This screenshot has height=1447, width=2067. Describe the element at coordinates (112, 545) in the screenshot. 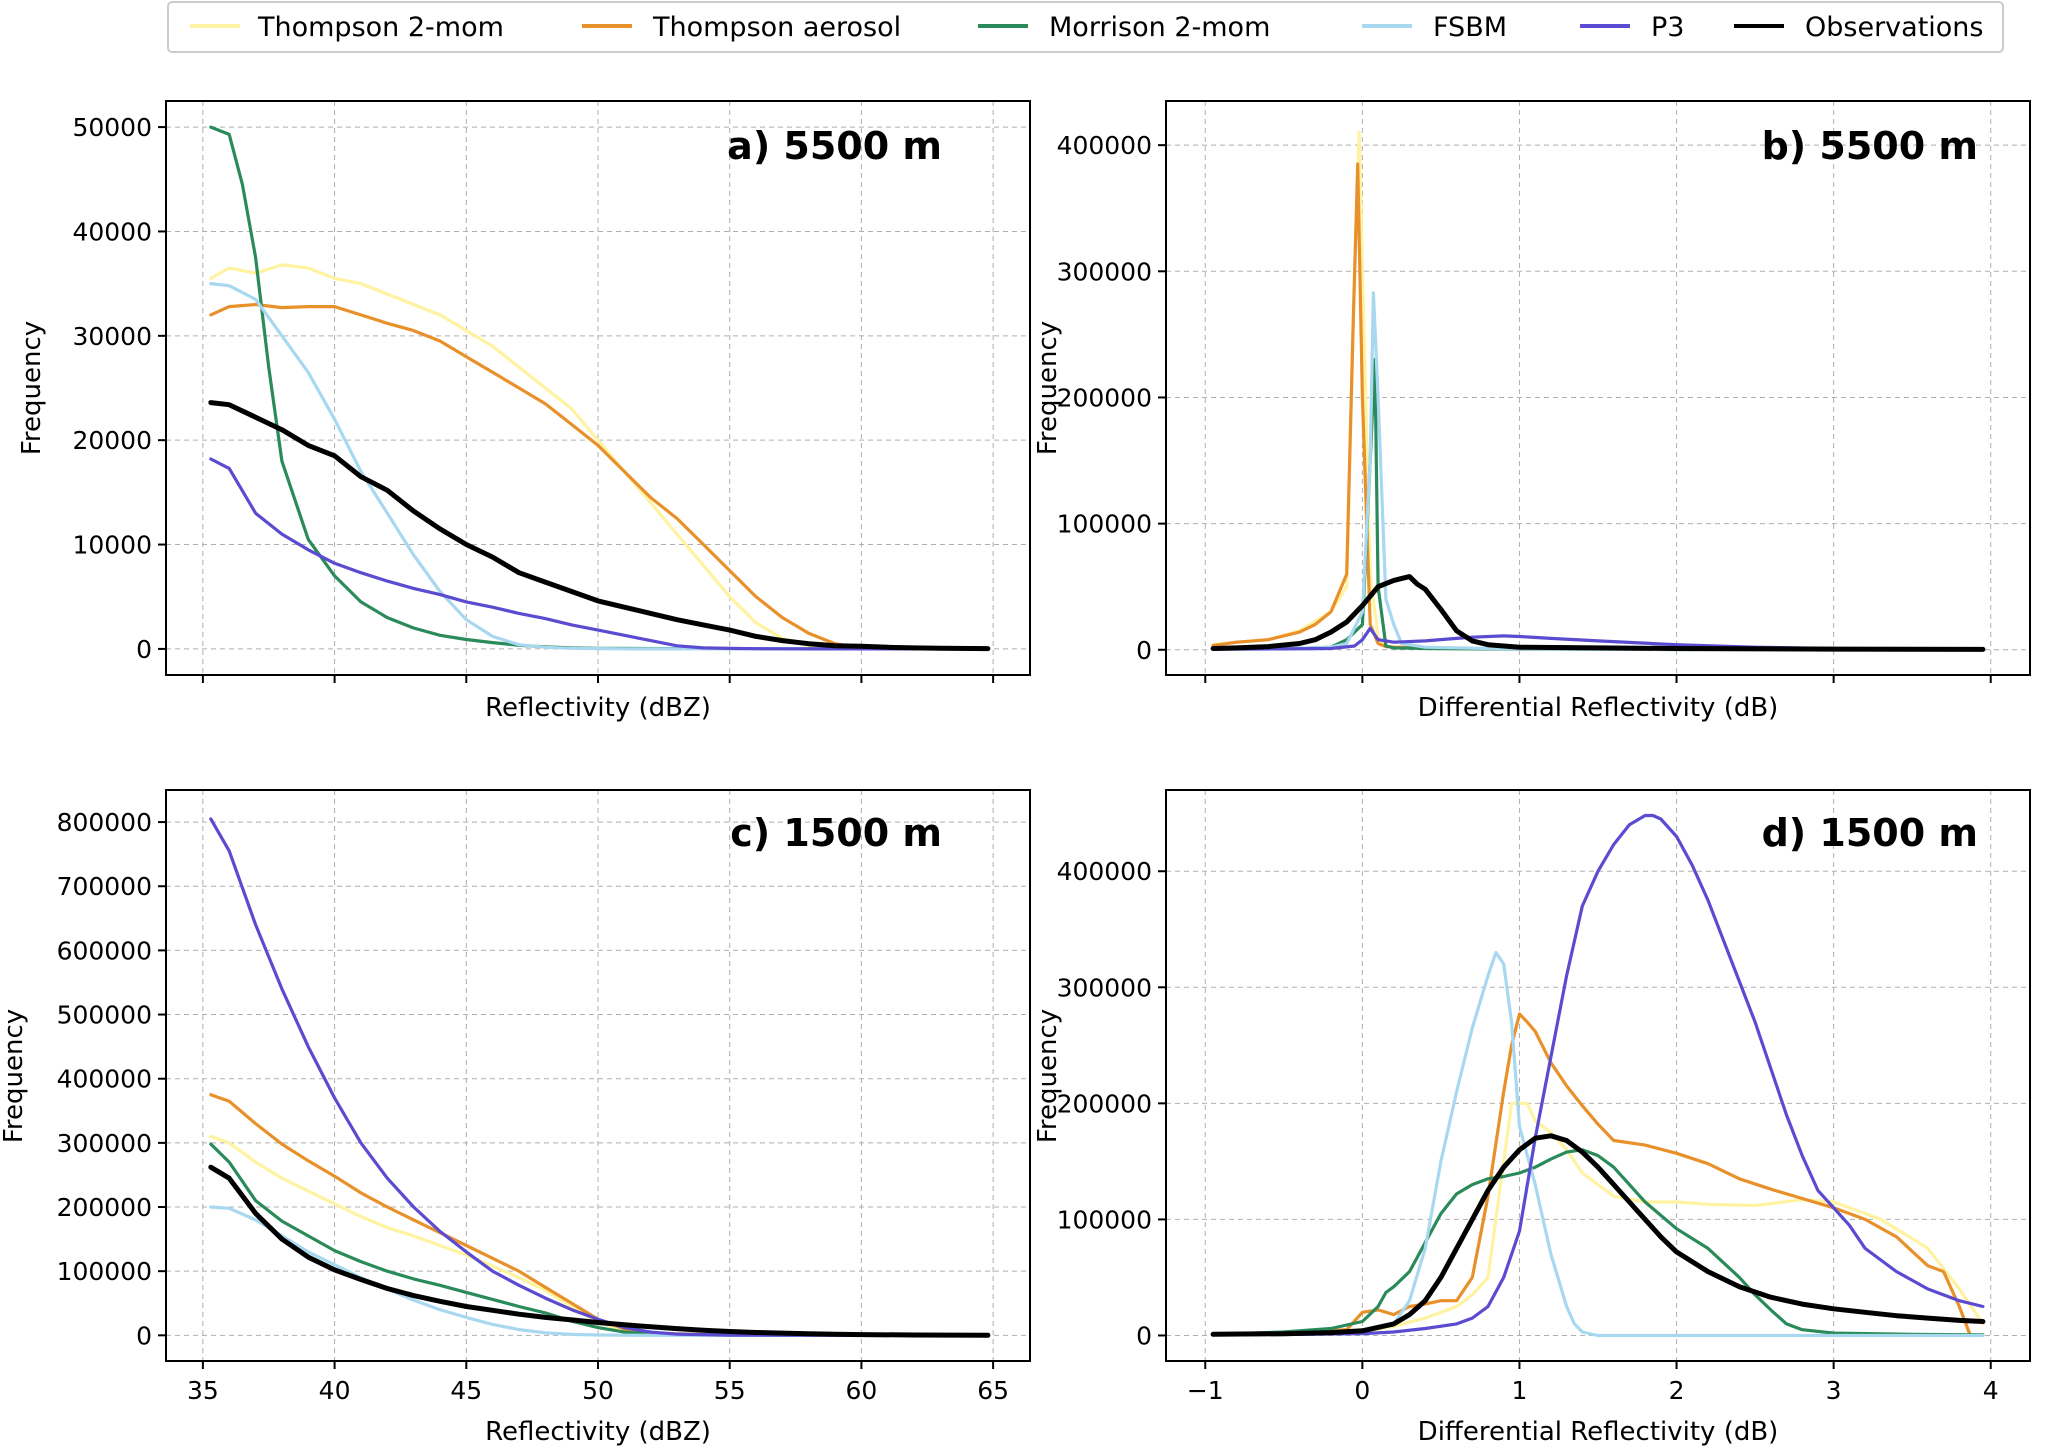

I see `y-tick-label: 10000` at that location.